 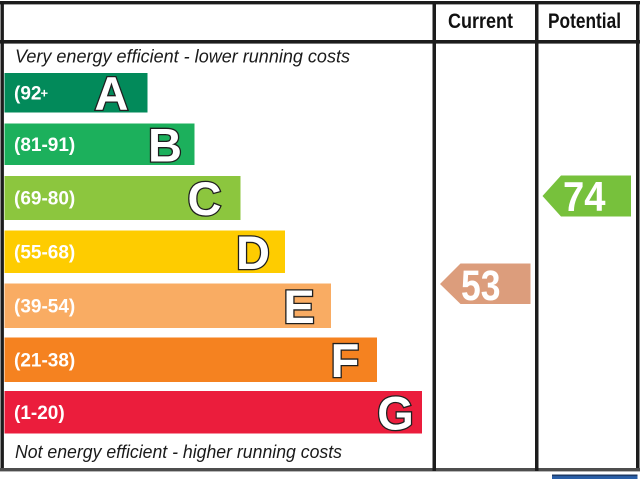 I want to click on svg-text: (69-80), so click(x=44, y=199).